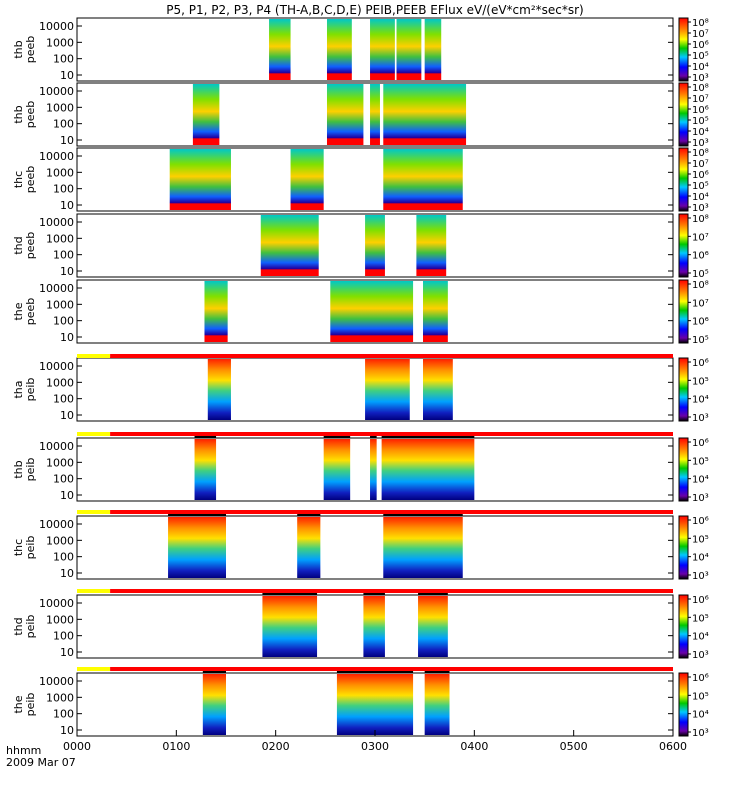  I want to click on x-tick-label: 0600, so click(673, 746).